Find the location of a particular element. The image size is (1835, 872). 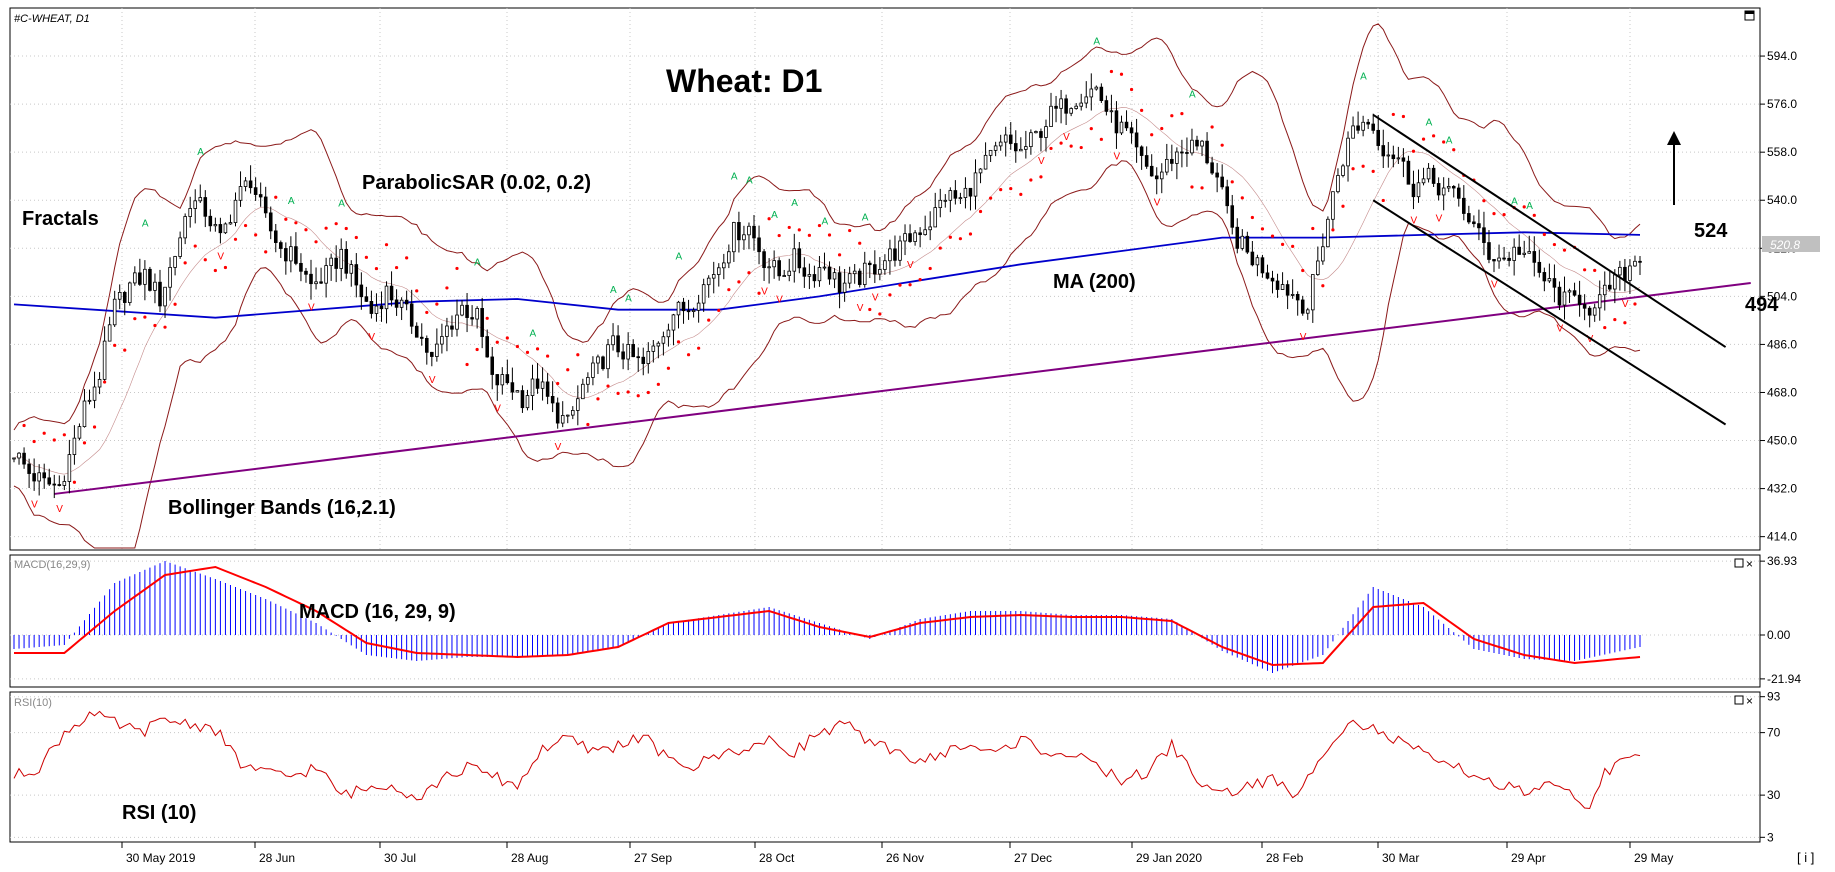

macd-restore-icon is located at coordinates (1739, 563).